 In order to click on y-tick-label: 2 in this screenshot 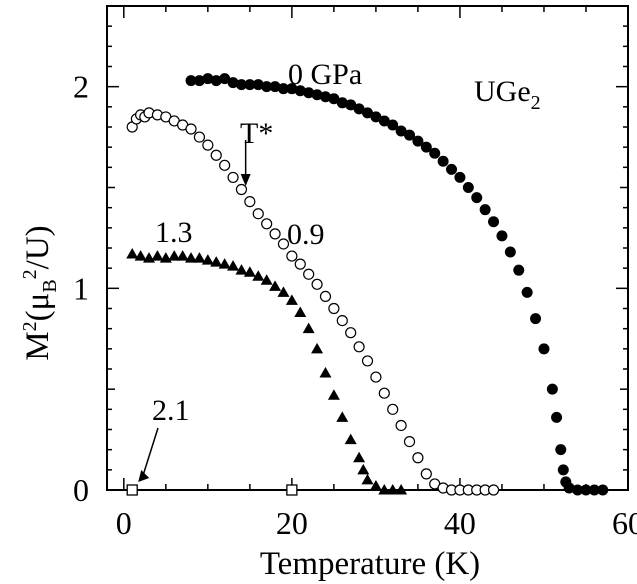, I will do `click(81, 87)`.